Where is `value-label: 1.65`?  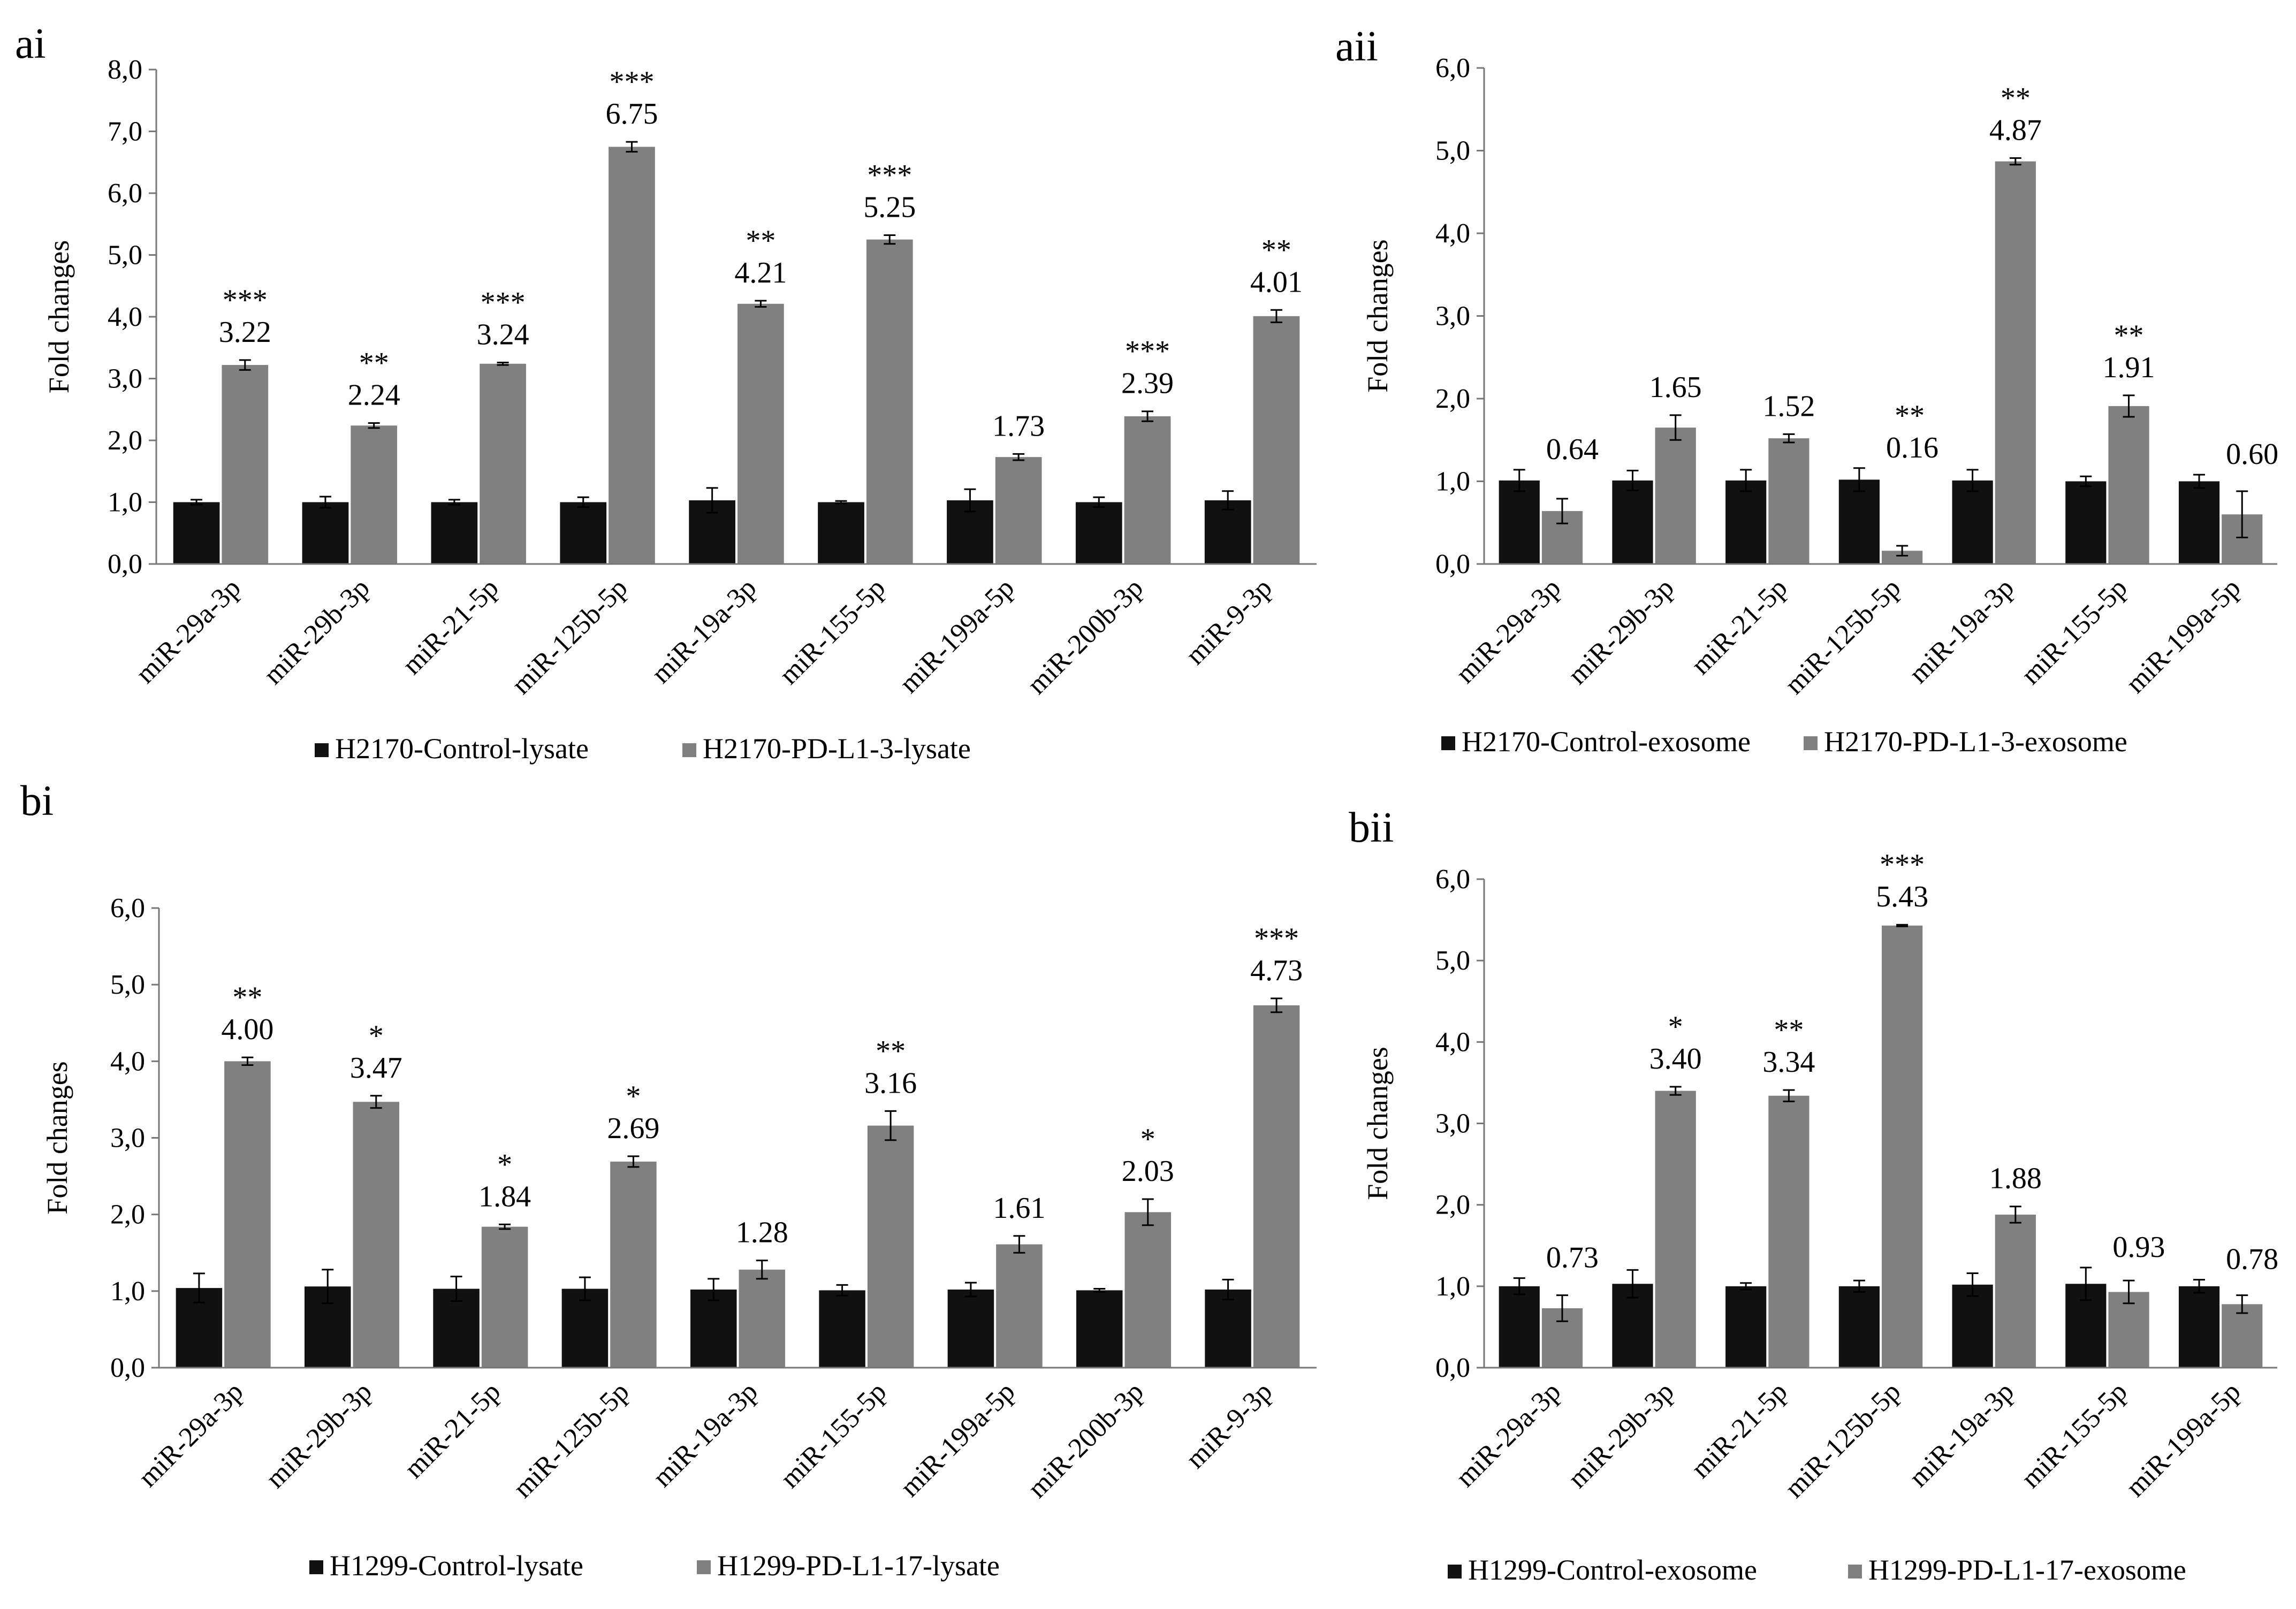 value-label: 1.65 is located at coordinates (1675, 388).